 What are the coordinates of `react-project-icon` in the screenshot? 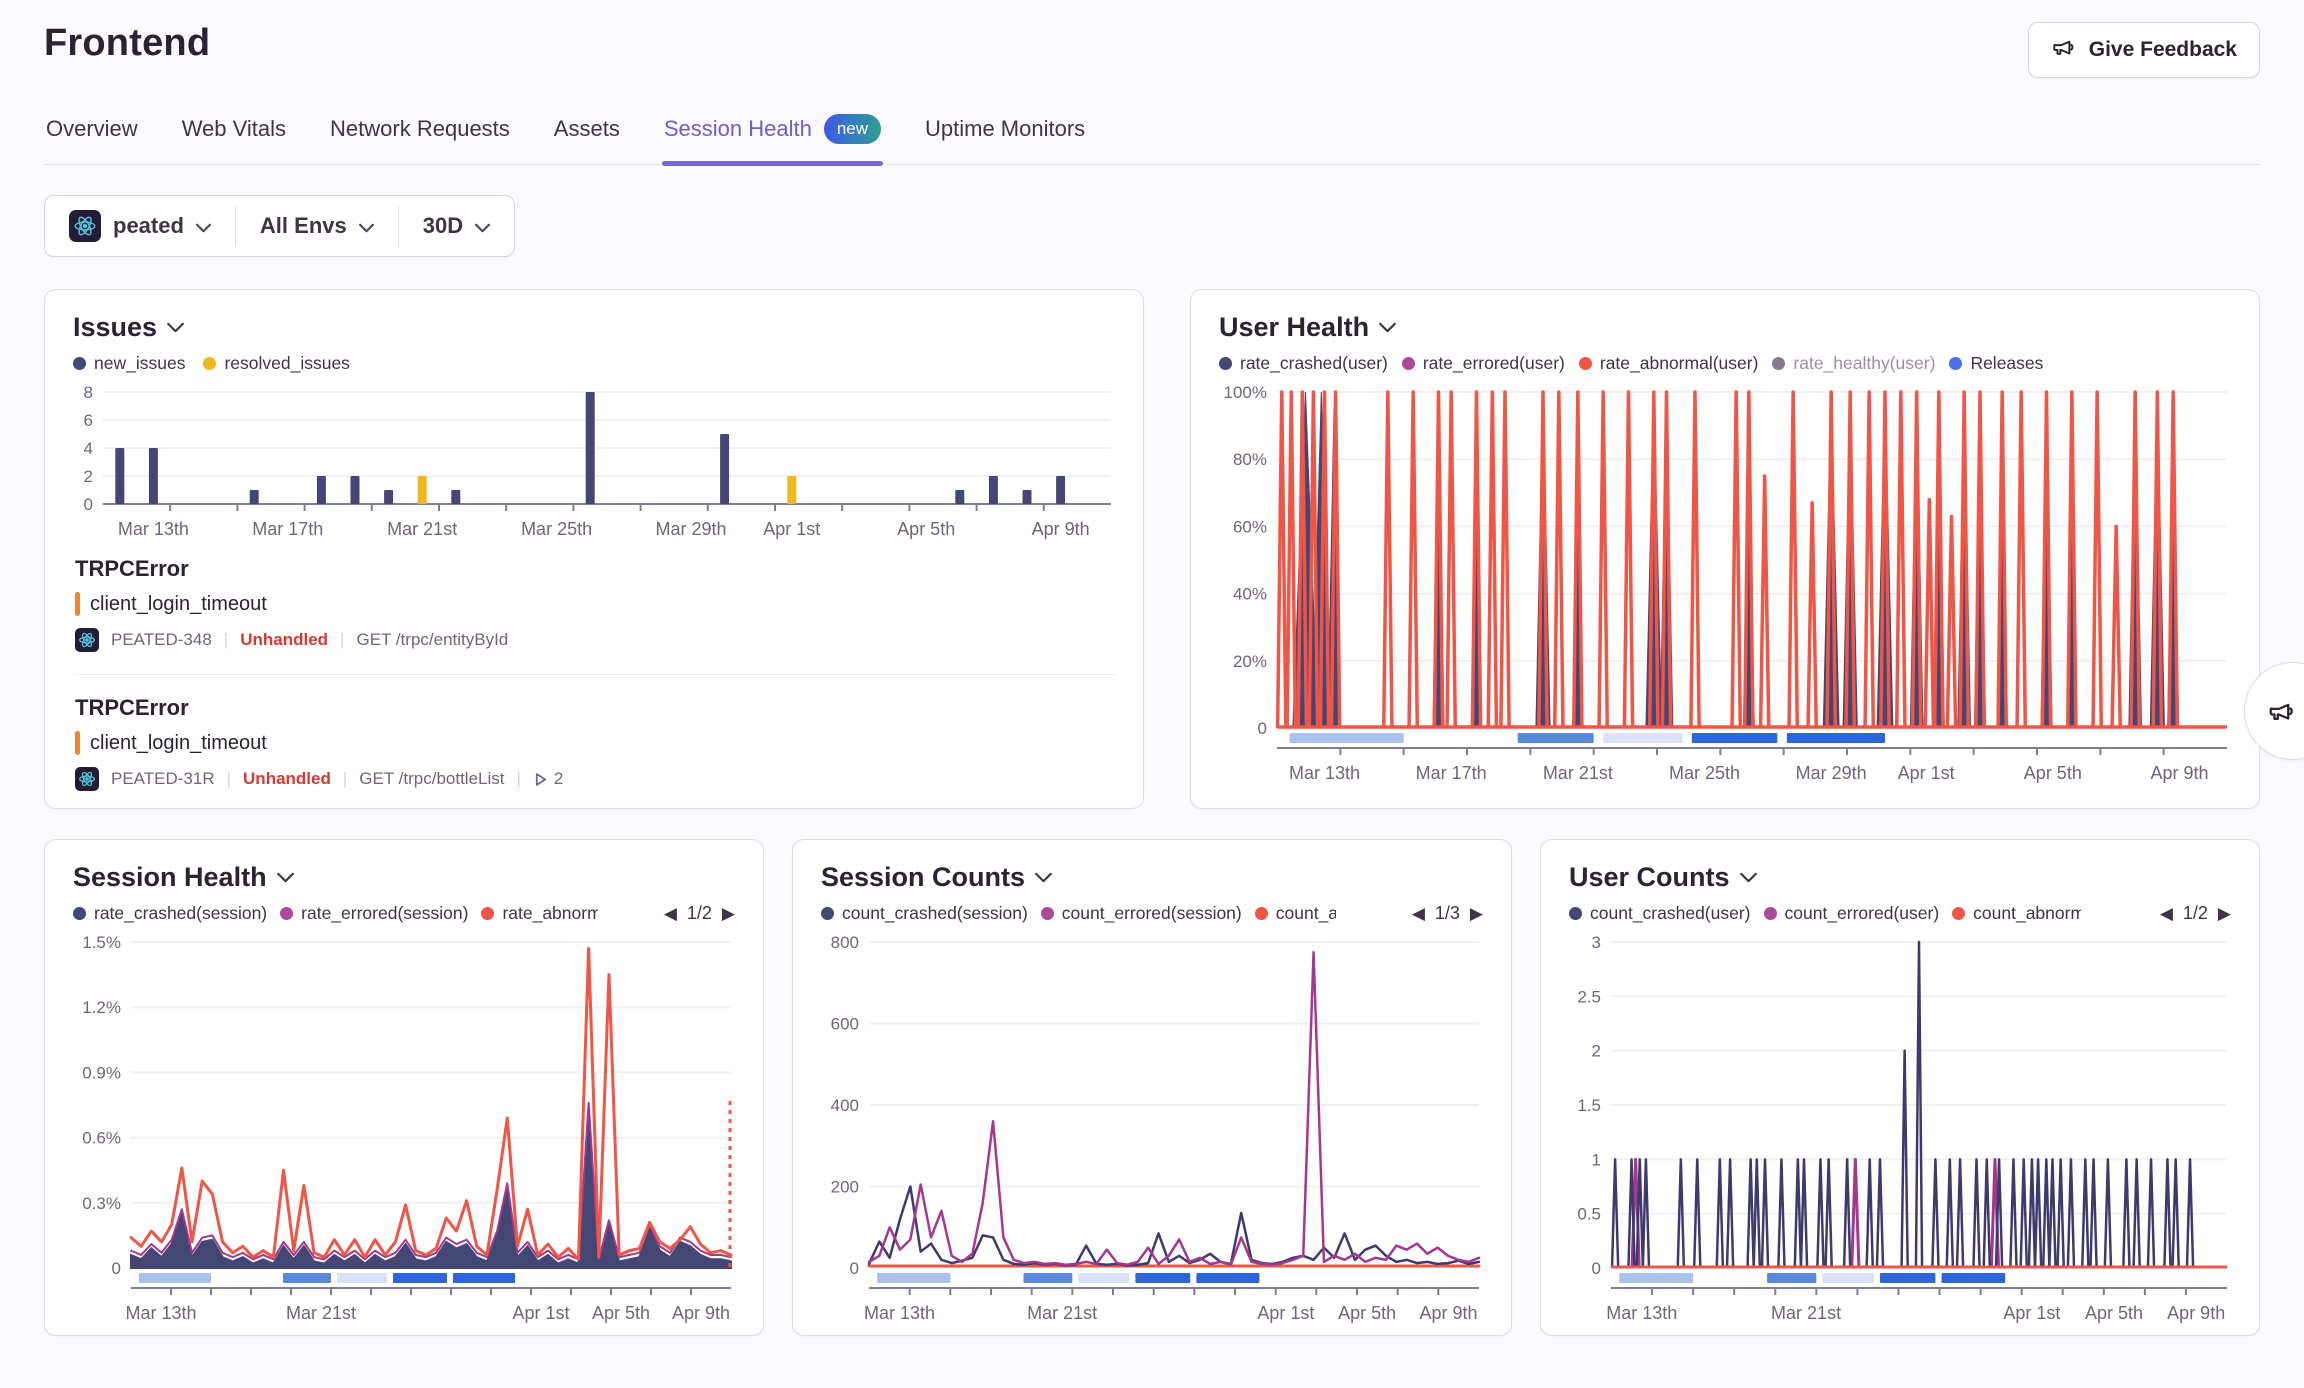 It's located at (87, 640).